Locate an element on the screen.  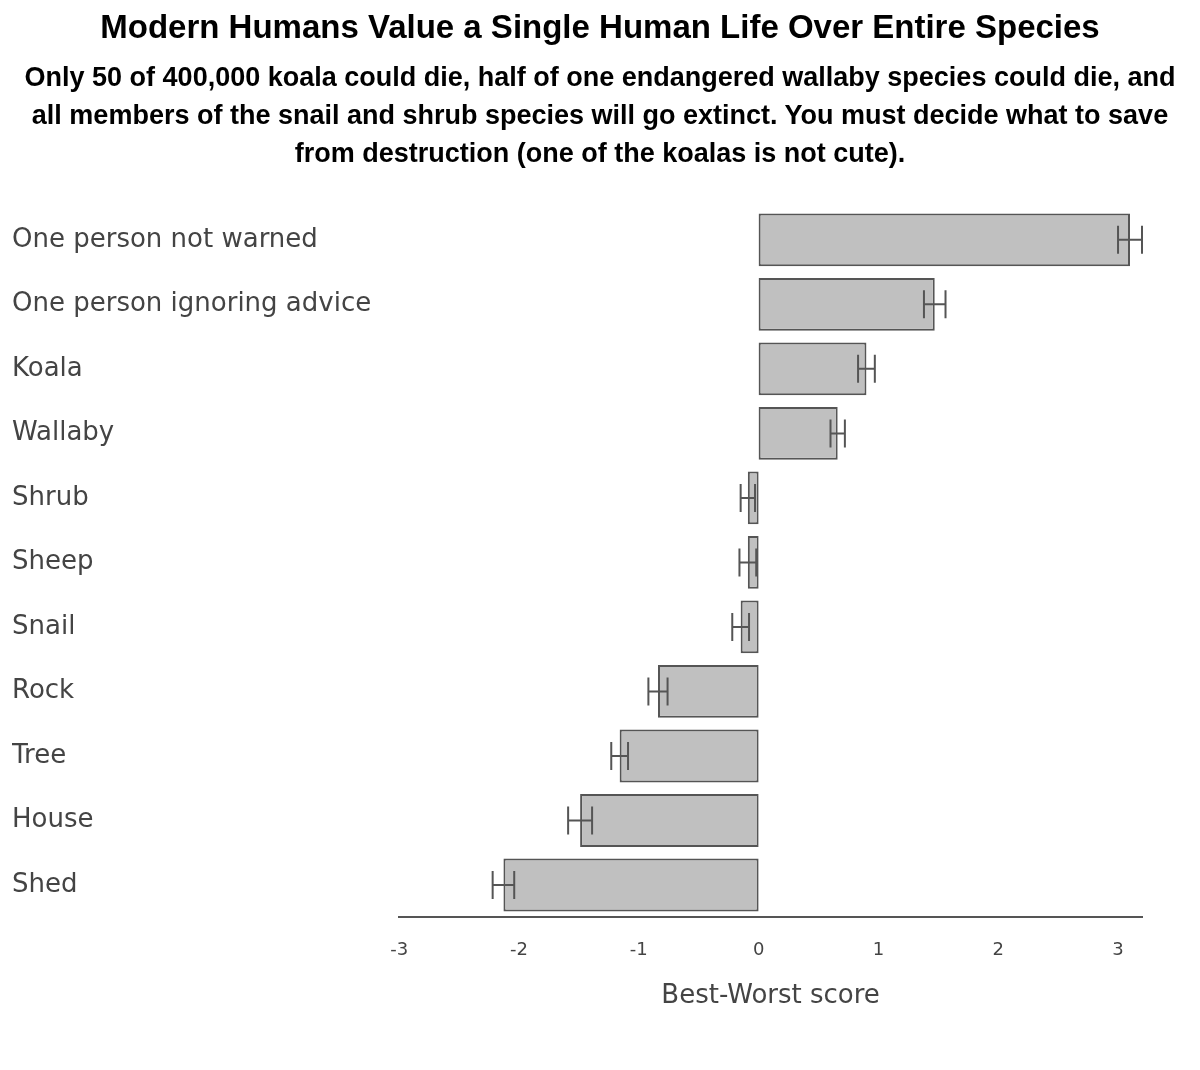
y-tick-label: Shrub is located at coordinates (50, 495).